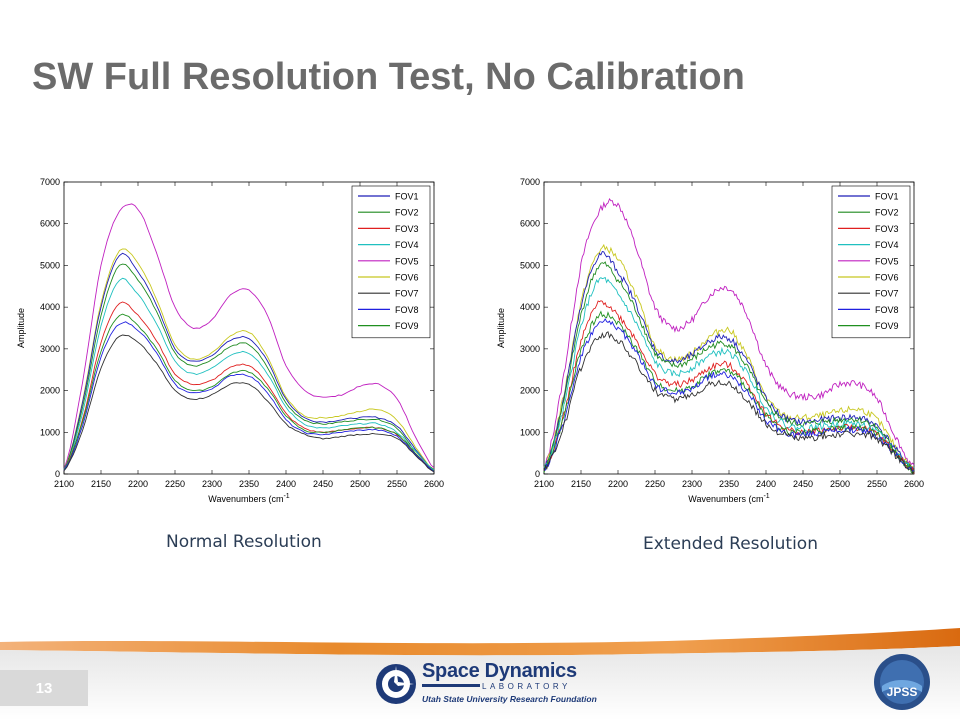  Describe the element at coordinates (451, 685) in the screenshot. I see `sdl-divider` at that location.